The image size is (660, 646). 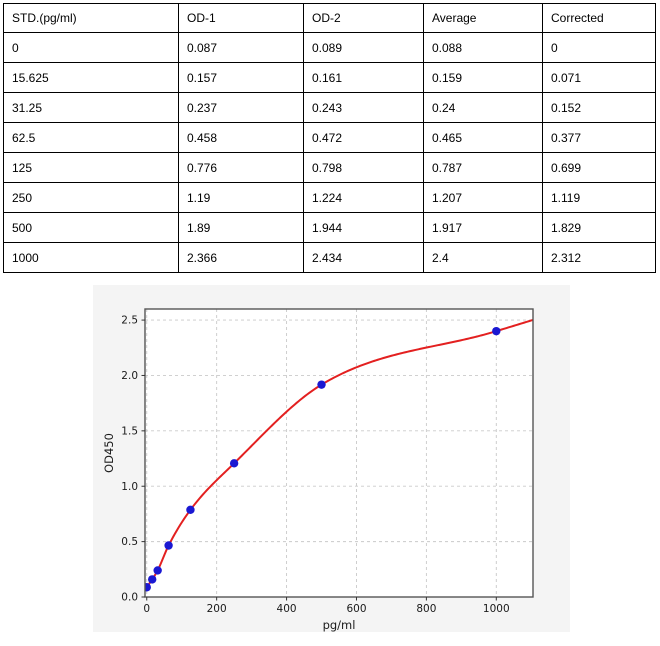 What do you see at coordinates (287, 609) in the screenshot?
I see `x-tick-label: 400` at bounding box center [287, 609].